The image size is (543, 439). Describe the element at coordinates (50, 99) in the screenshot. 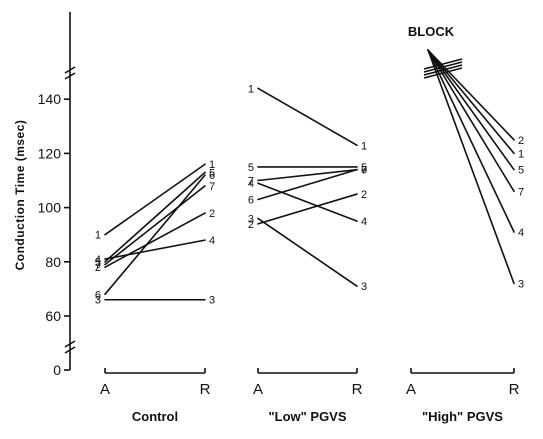

I see `y-tick-label: 140` at that location.